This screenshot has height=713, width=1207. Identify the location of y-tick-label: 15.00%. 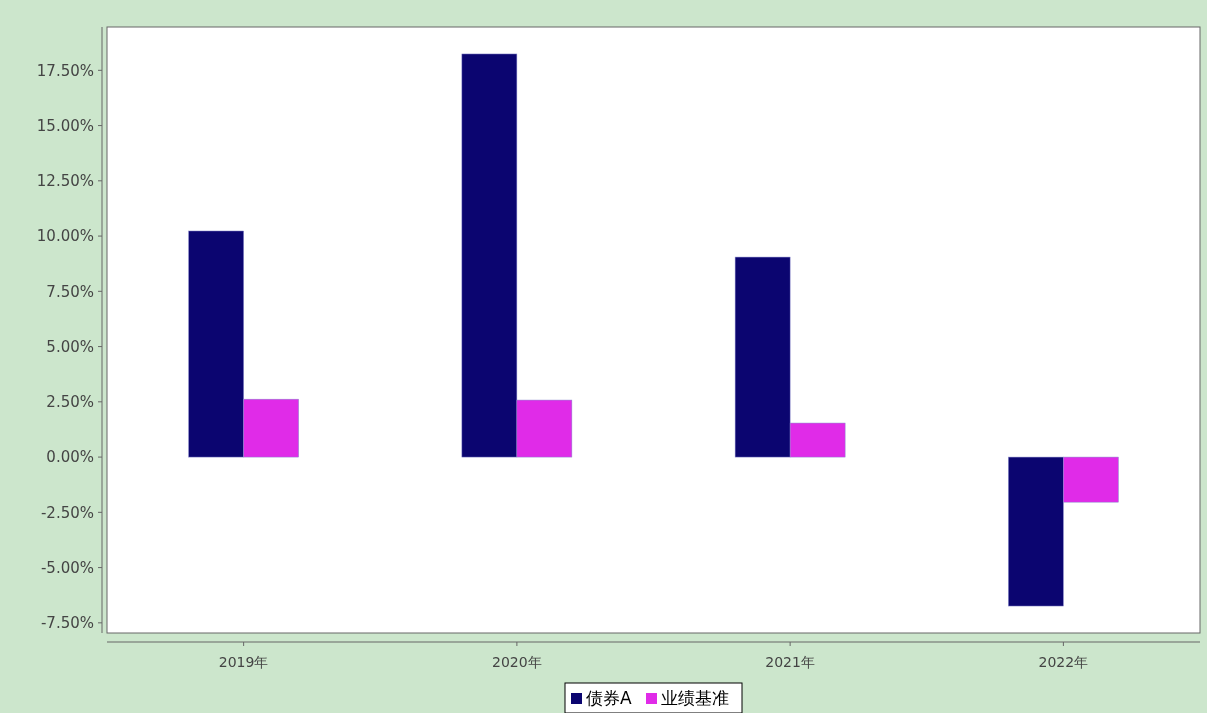
(65, 125).